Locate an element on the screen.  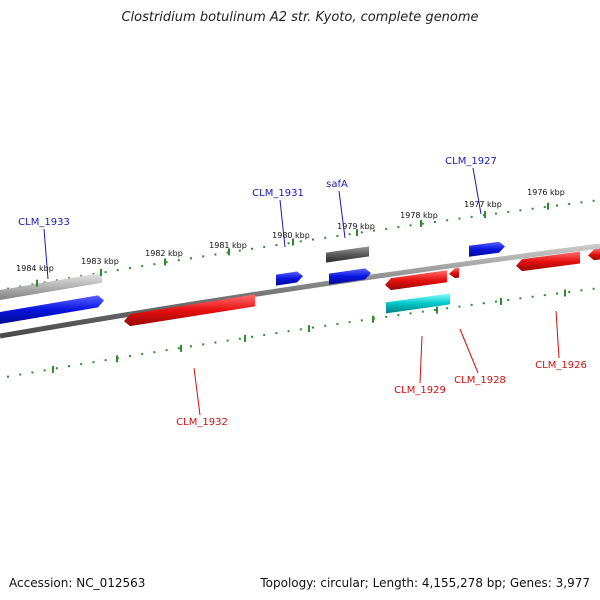
gene-clm-1929-cds is located at coordinates (416, 280).